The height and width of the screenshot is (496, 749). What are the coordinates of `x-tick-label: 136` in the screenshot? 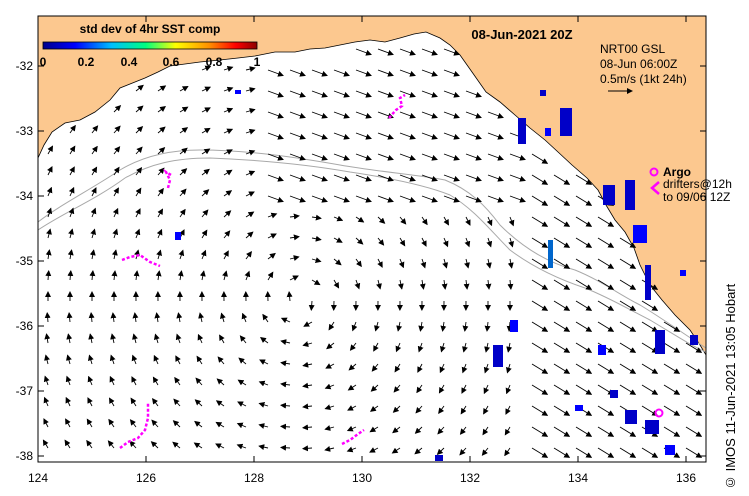 It's located at (686, 478).